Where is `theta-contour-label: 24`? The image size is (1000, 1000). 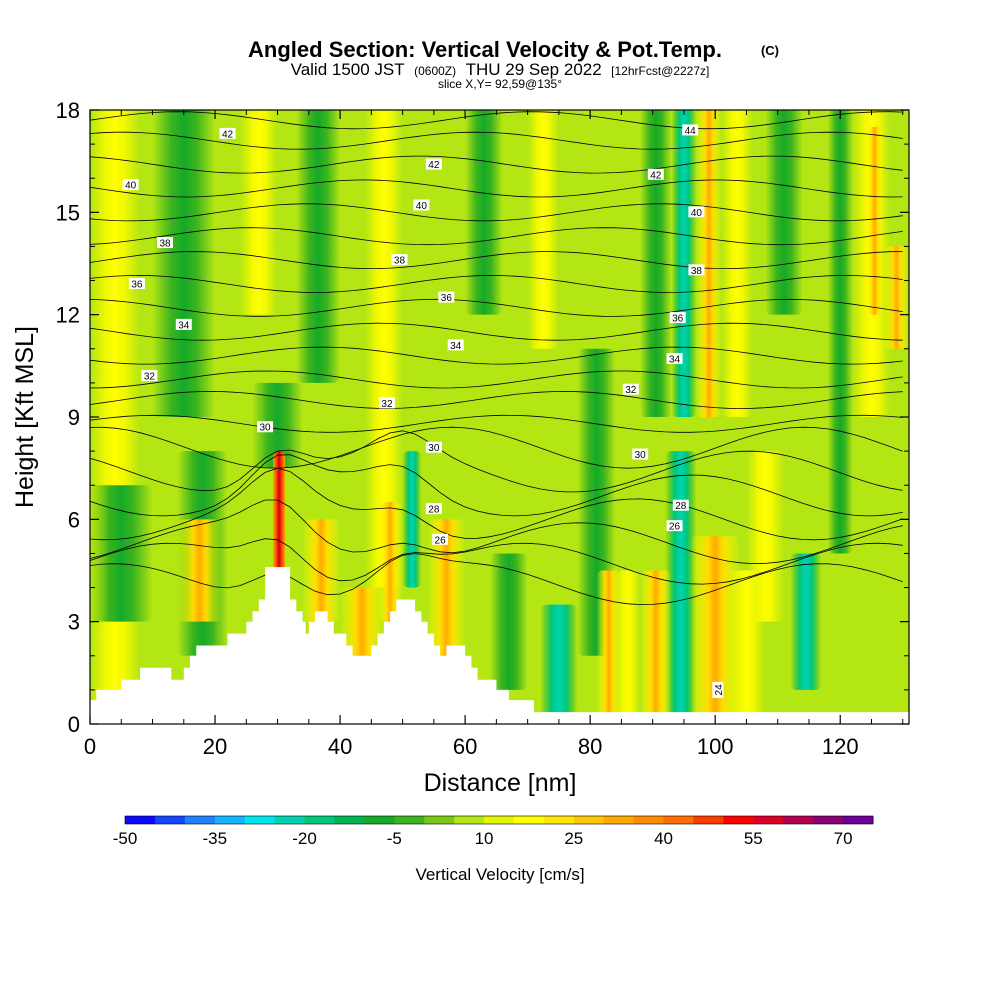
theta-contour-label: 24 is located at coordinates (718, 689).